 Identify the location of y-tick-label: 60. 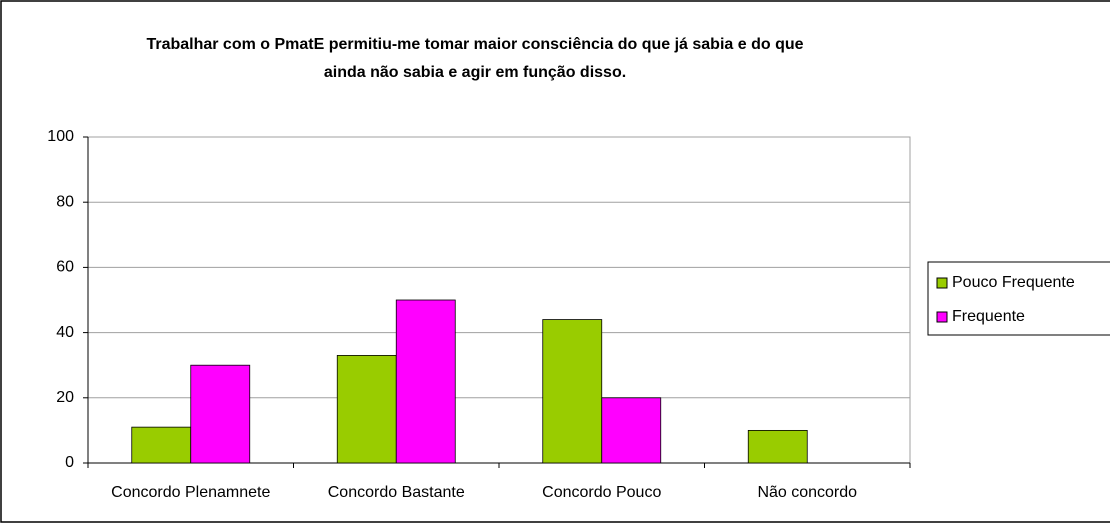
(65, 267).